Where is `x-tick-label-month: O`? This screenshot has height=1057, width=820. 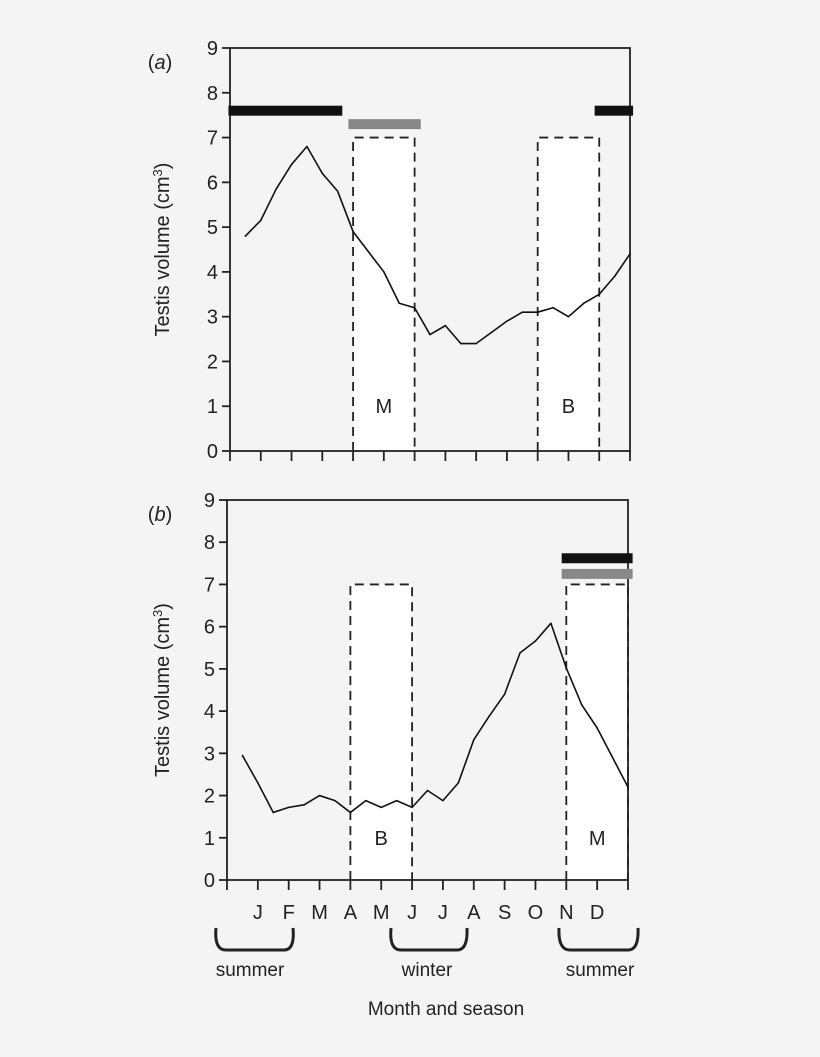
x-tick-label-month: O is located at coordinates (536, 913).